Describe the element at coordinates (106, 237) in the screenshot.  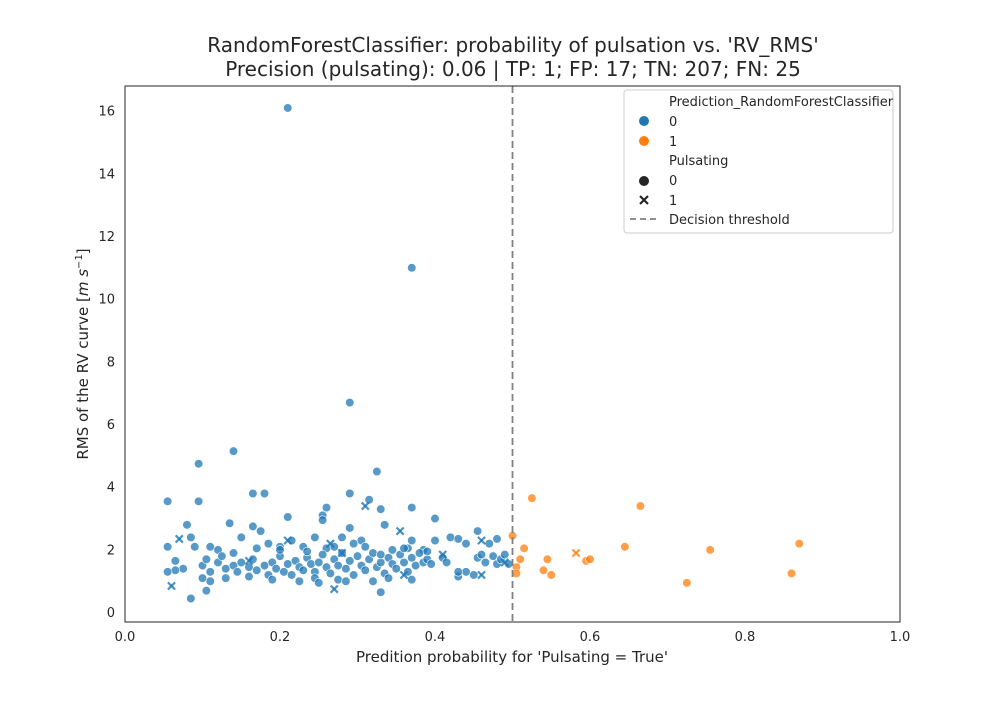
I see `y-tick-label: 12` at that location.